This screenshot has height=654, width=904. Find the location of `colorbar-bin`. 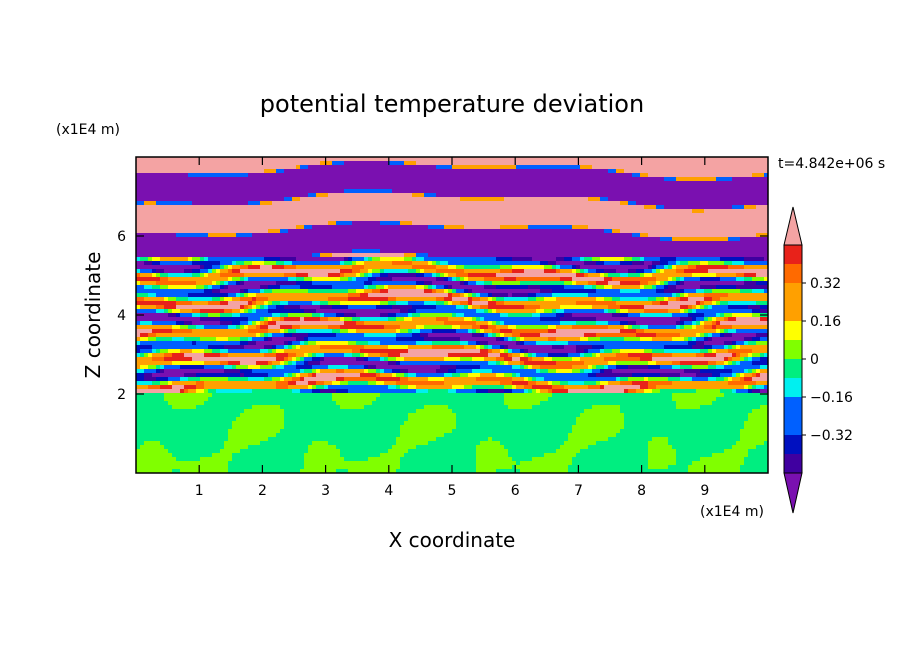

colorbar-bin is located at coordinates (793, 463).